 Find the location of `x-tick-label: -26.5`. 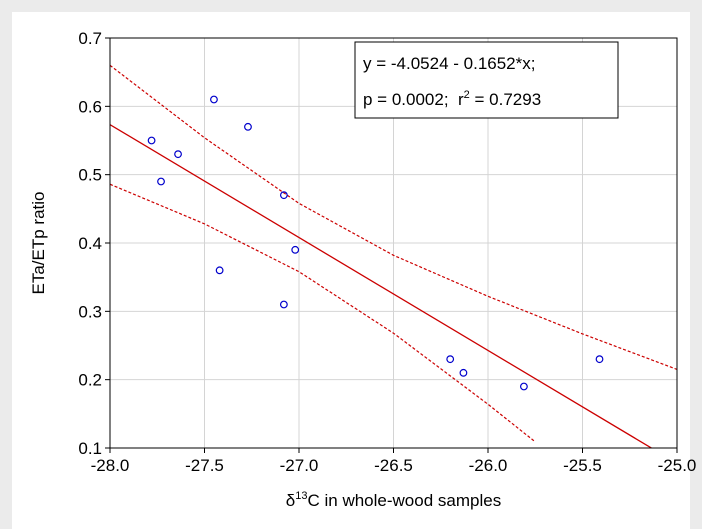

x-tick-label: -26.5 is located at coordinates (393, 465).